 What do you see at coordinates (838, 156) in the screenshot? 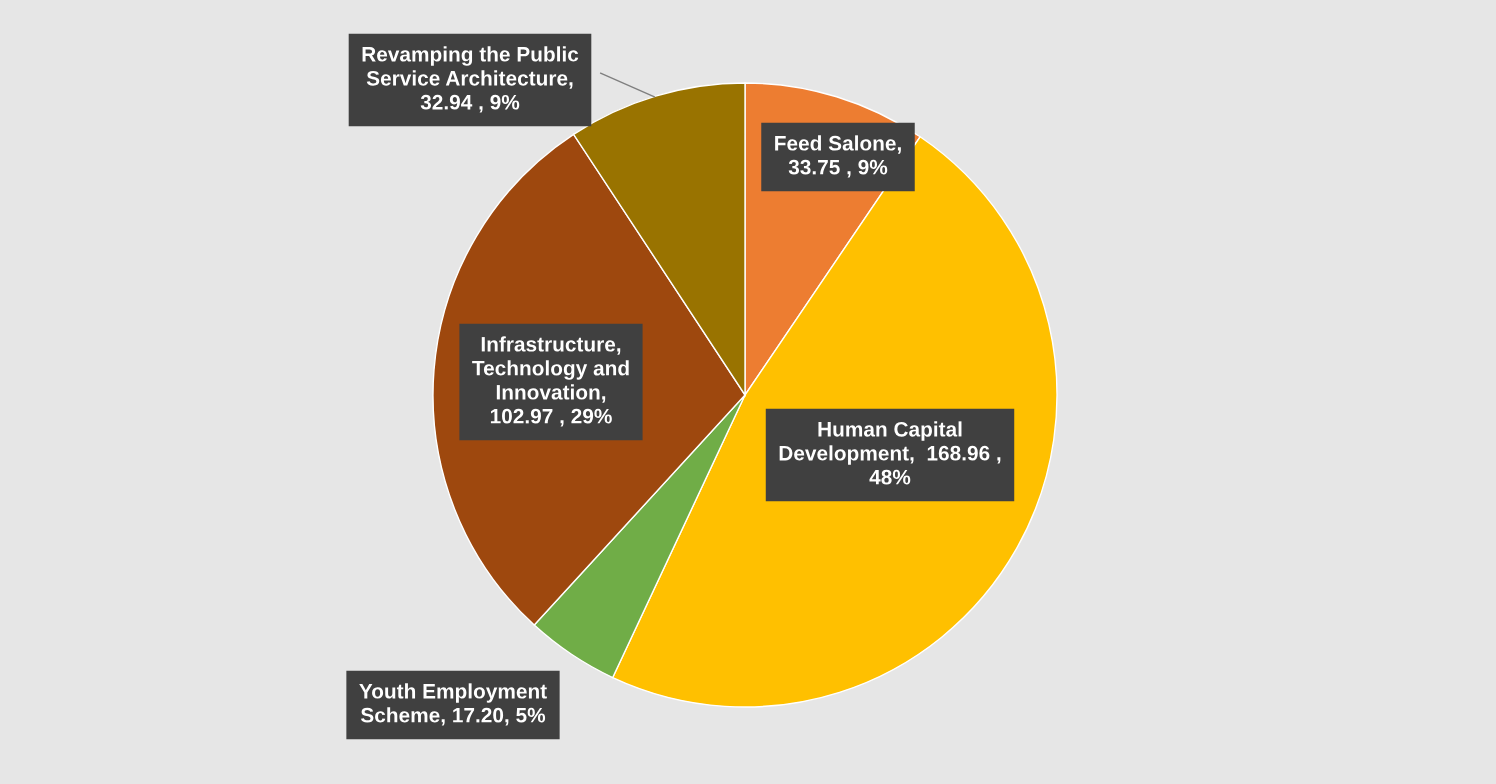
I see `slice-label: Feed Salone, 33.75 , 9%` at bounding box center [838, 156].